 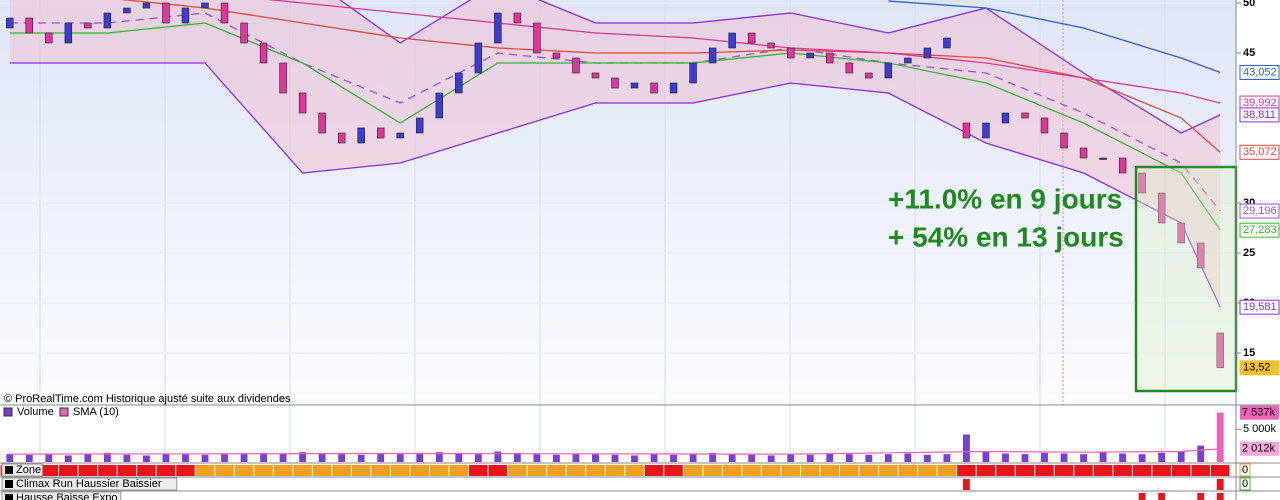 I want to click on indicator-swatch, so click(x=9, y=484).